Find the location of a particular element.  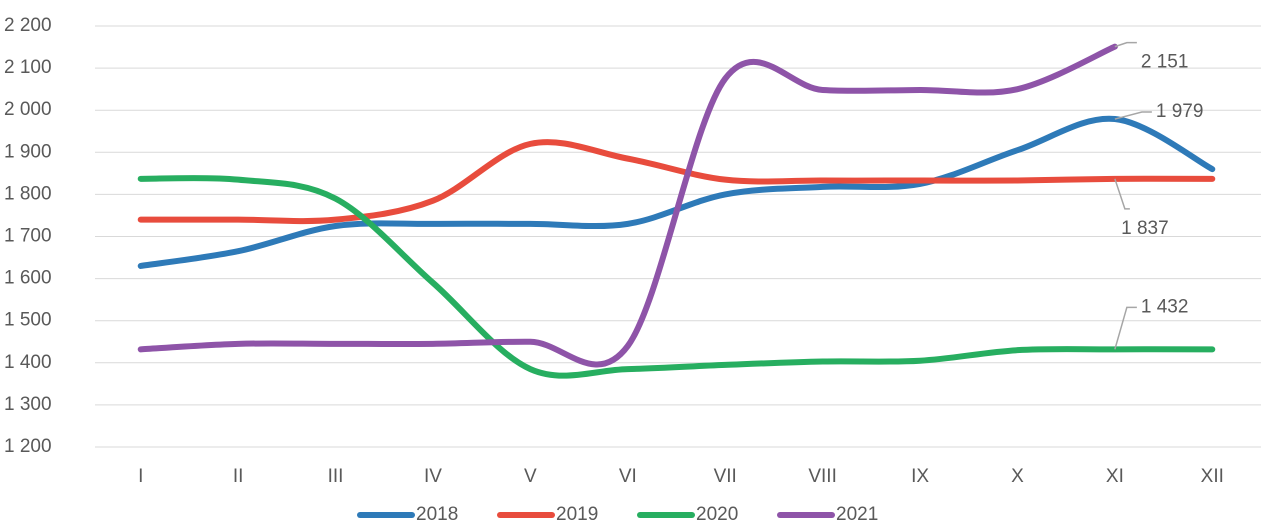

x-tick-label: IV is located at coordinates (433, 476).